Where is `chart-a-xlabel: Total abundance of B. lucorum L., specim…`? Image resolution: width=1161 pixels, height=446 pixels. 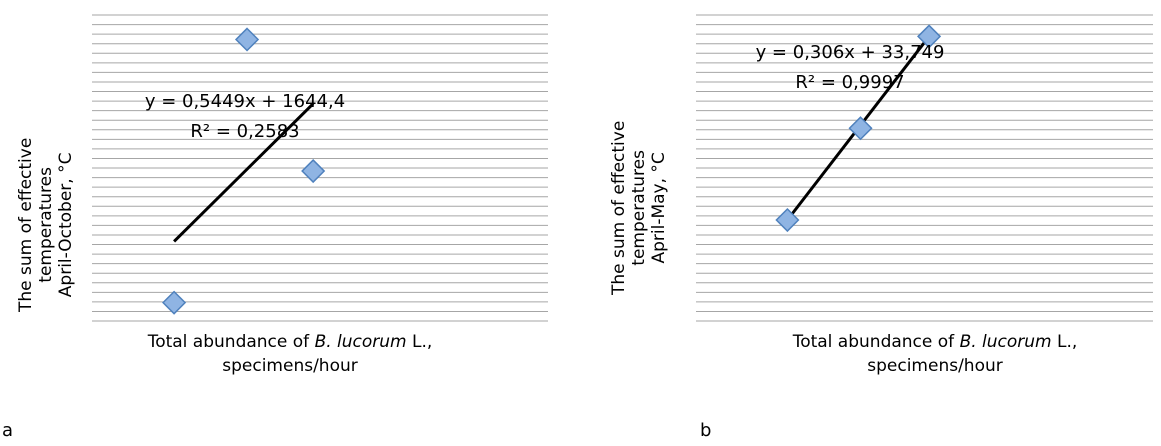 chart-a-xlabel: Total abundance of B. lucorum L., specim… is located at coordinates (290, 354).